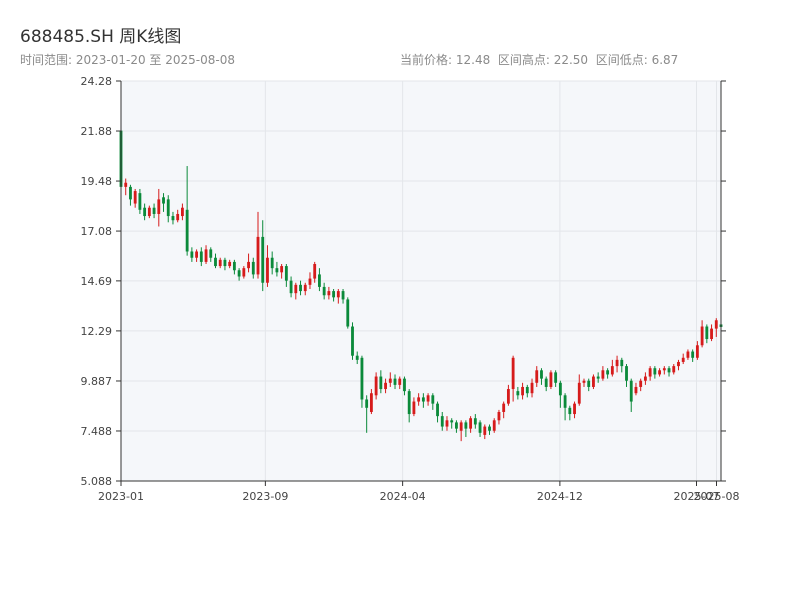 This screenshot has height=600, width=800. I want to click on y-tick-label: 14.69, so click(97, 281).